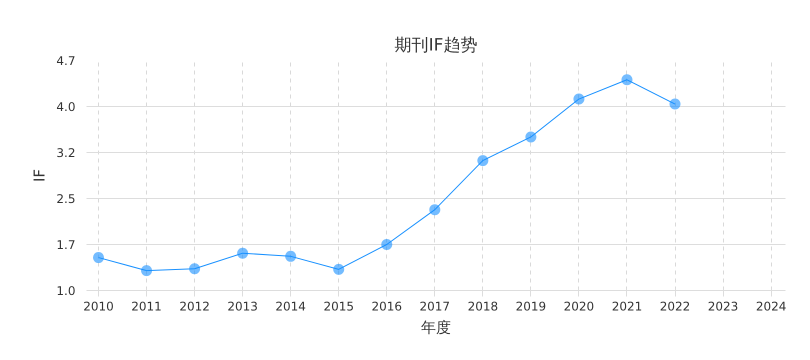  What do you see at coordinates (627, 307) in the screenshot?
I see `x-tick-label: 2021` at bounding box center [627, 307].